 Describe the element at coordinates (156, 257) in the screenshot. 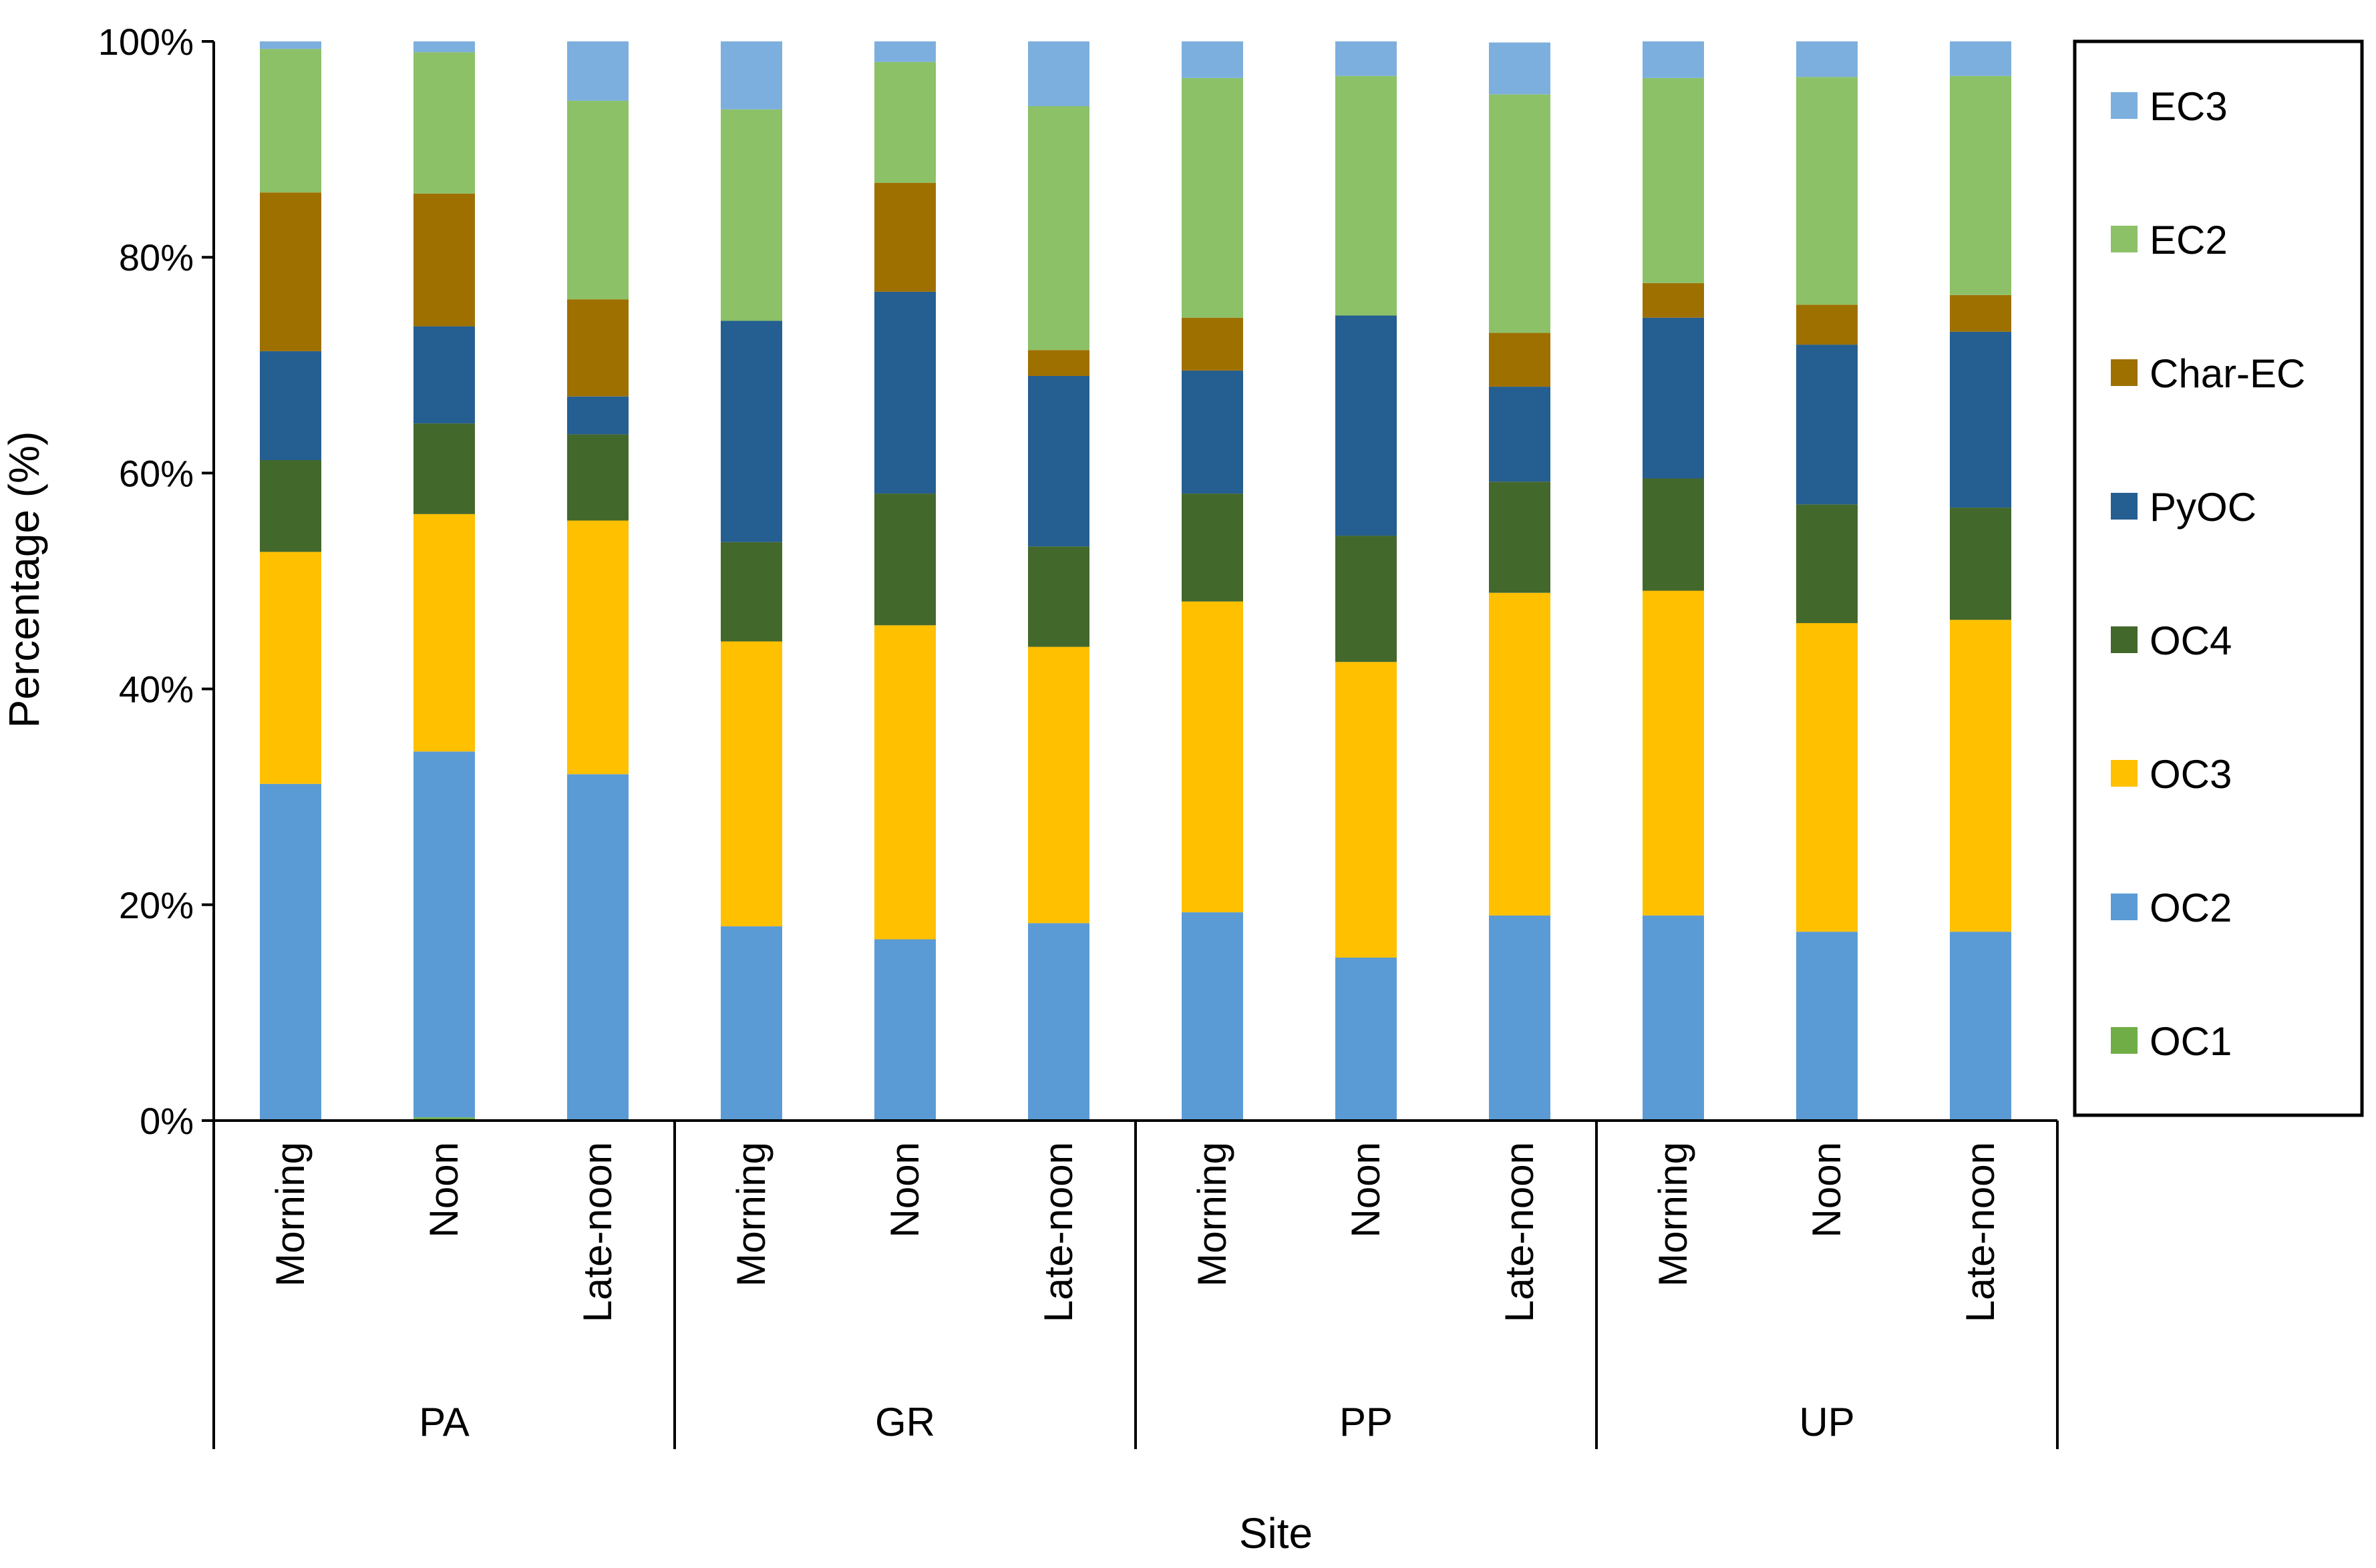

I see `y-tick-label: 80%` at that location.